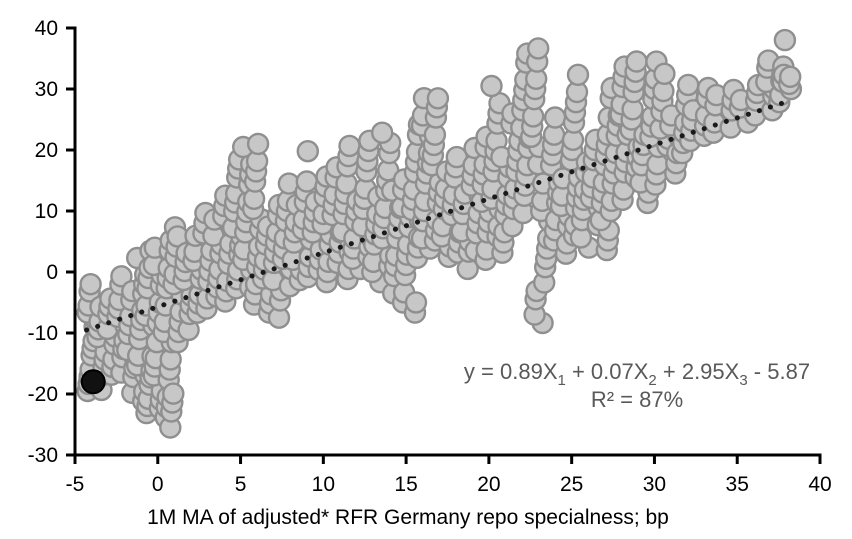 The height and width of the screenshot is (539, 852). I want to click on equation-subscript: 3, so click(743, 380).